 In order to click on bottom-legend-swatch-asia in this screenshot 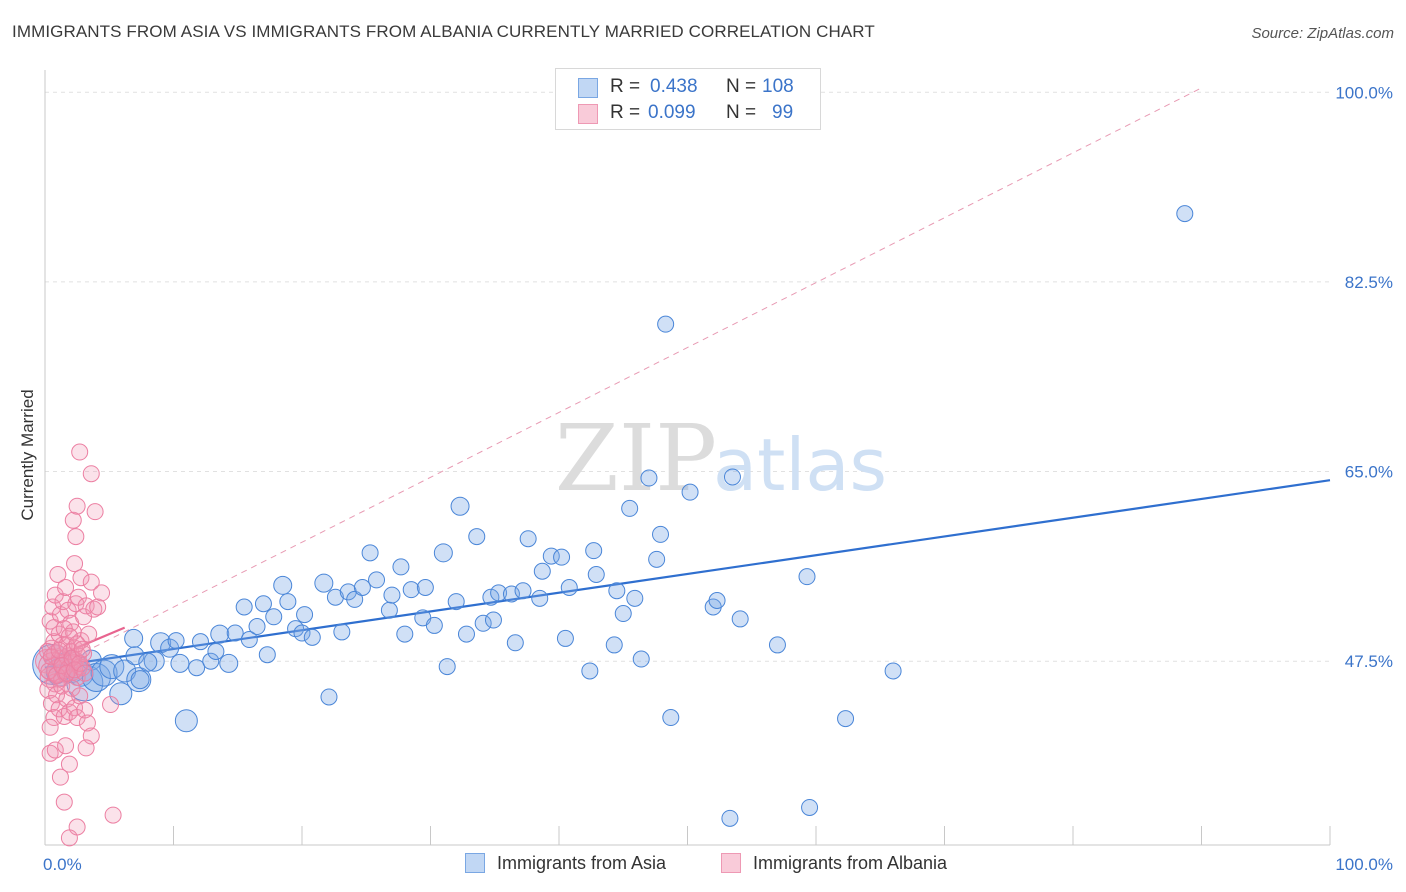, I will do `click(475, 863)`.